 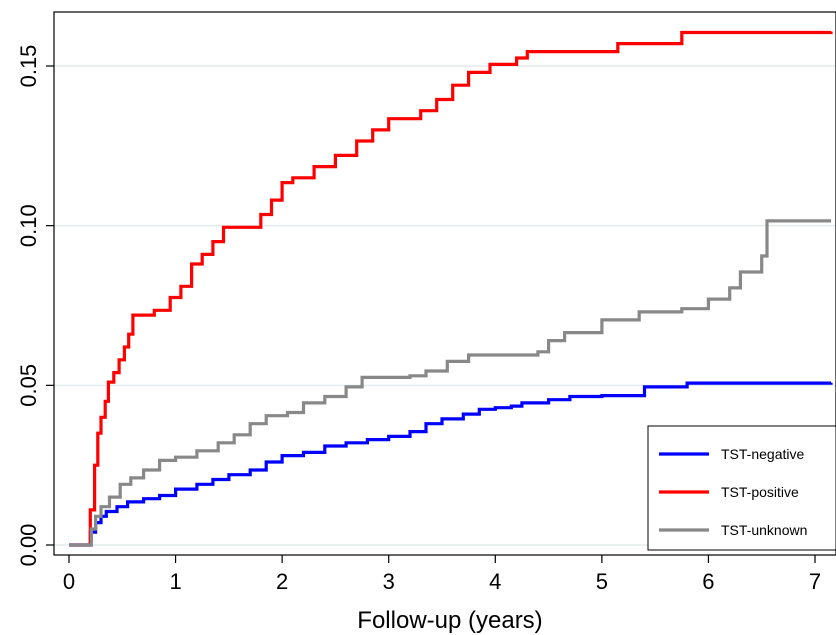 What do you see at coordinates (28, 66) in the screenshot?
I see `y-tick-label-3: 0.15` at bounding box center [28, 66].